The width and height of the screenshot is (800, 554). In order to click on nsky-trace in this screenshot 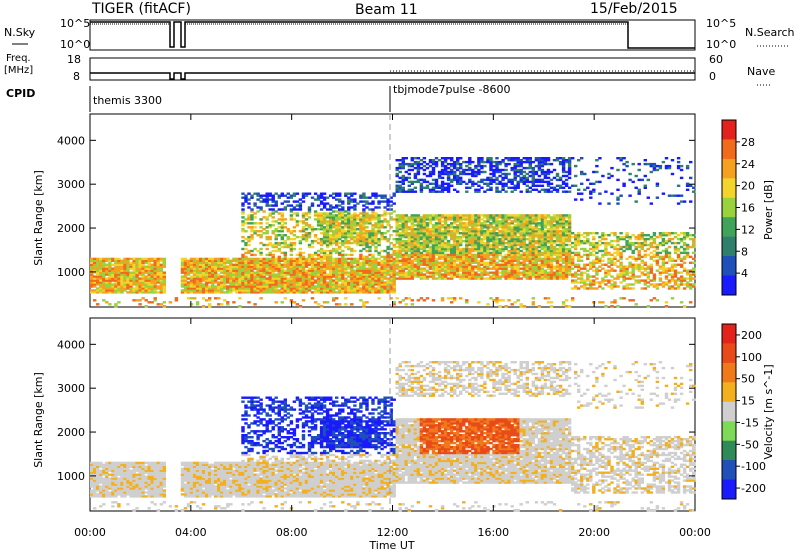, I will do `click(392, 35)`.